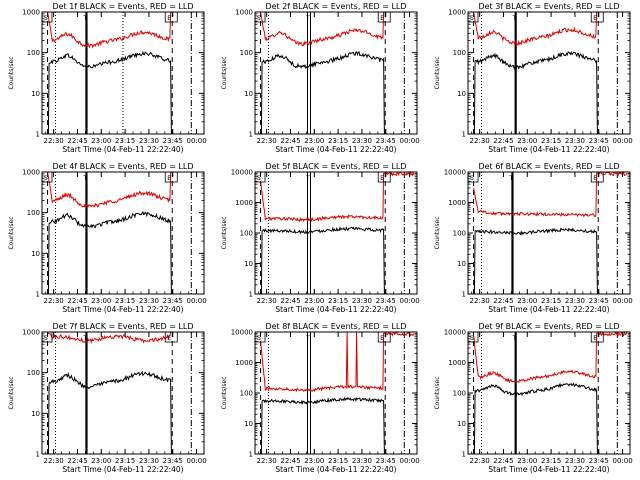 The width and height of the screenshot is (640, 480). Describe the element at coordinates (101, 301) in the screenshot. I see `panel-4-x-tick-label: 23:00` at that location.